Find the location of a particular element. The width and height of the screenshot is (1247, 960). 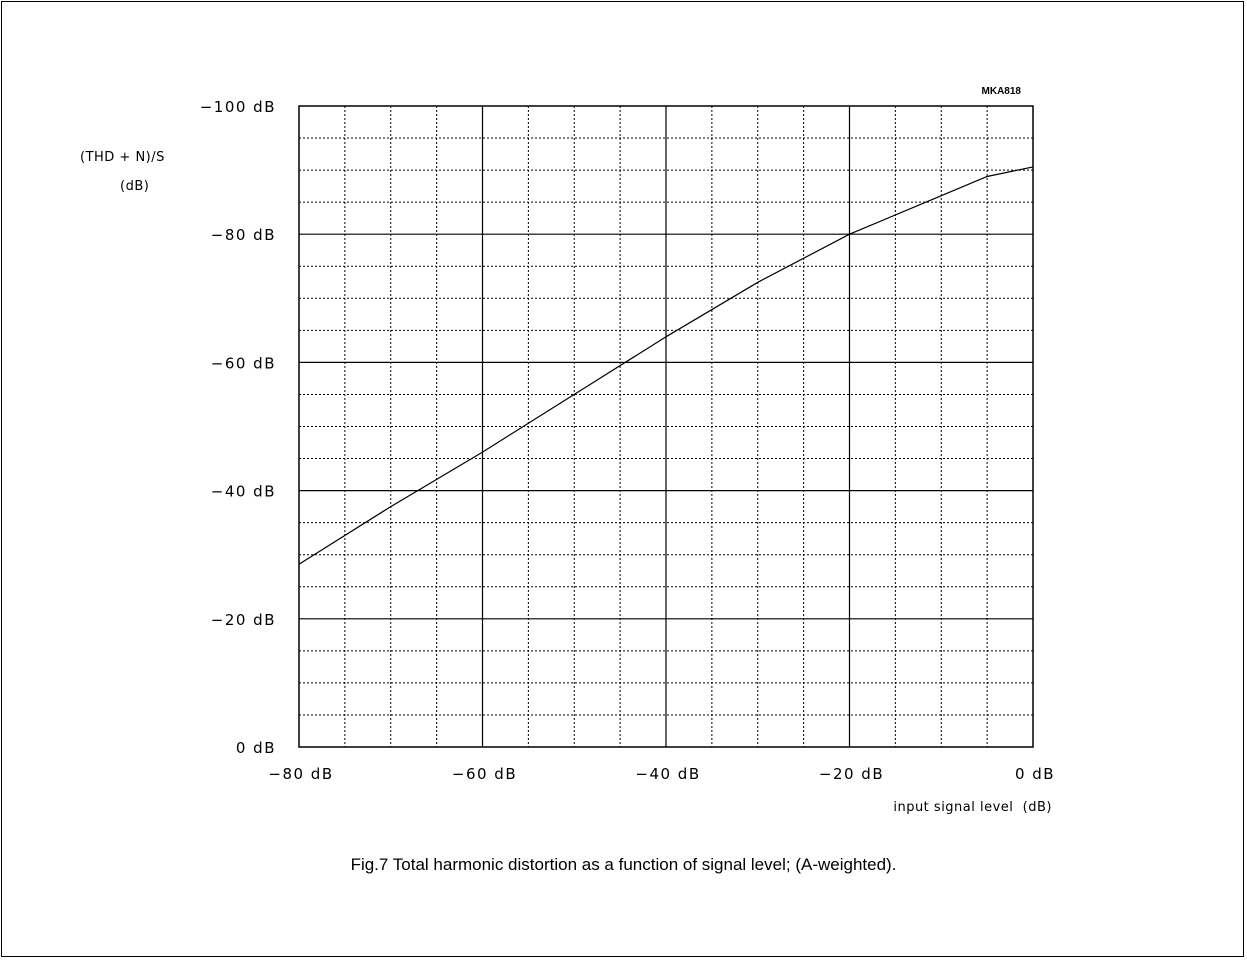

x-tick-labels: −80 dB −60 dB −40 dB −20 dB 0 dB is located at coordinates (661, 774).